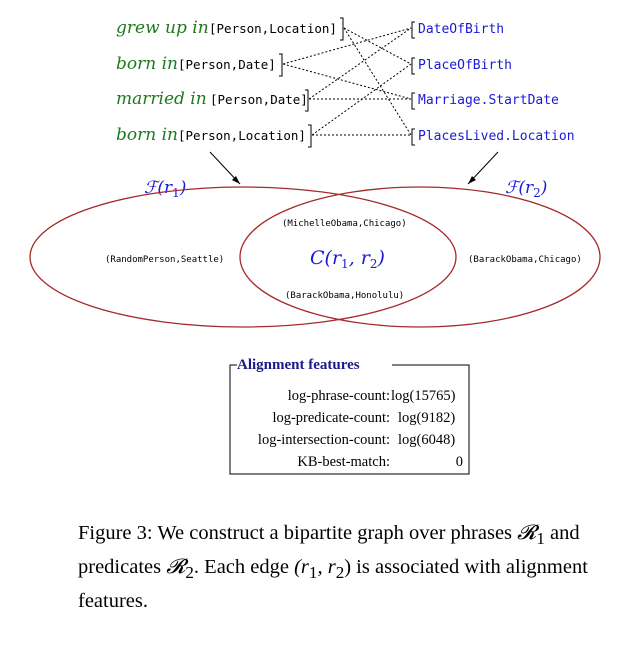 This screenshot has height=645, width=635. What do you see at coordinates (161, 99) in the screenshot?
I see `phrase-2-relation: married in` at bounding box center [161, 99].